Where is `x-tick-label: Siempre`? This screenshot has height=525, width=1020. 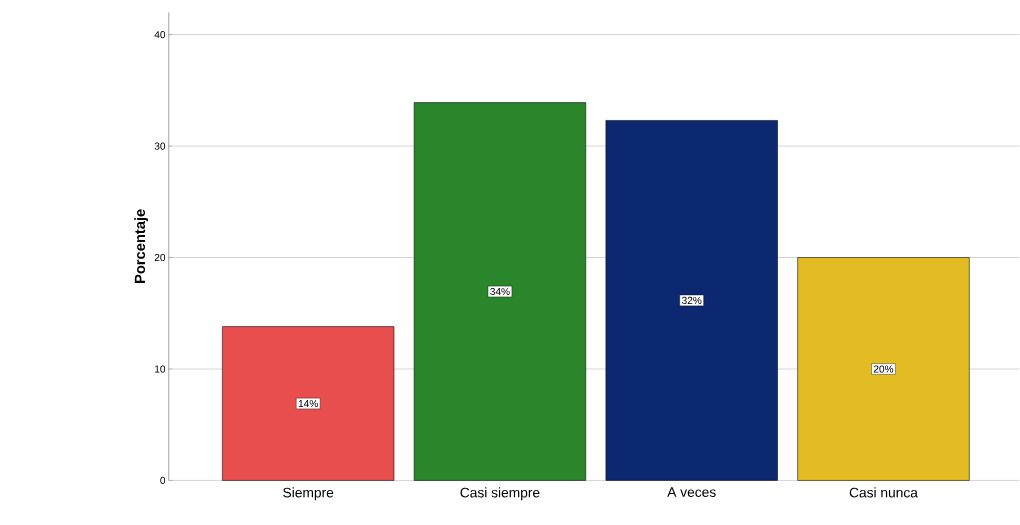
x-tick-label: Siempre is located at coordinates (308, 494).